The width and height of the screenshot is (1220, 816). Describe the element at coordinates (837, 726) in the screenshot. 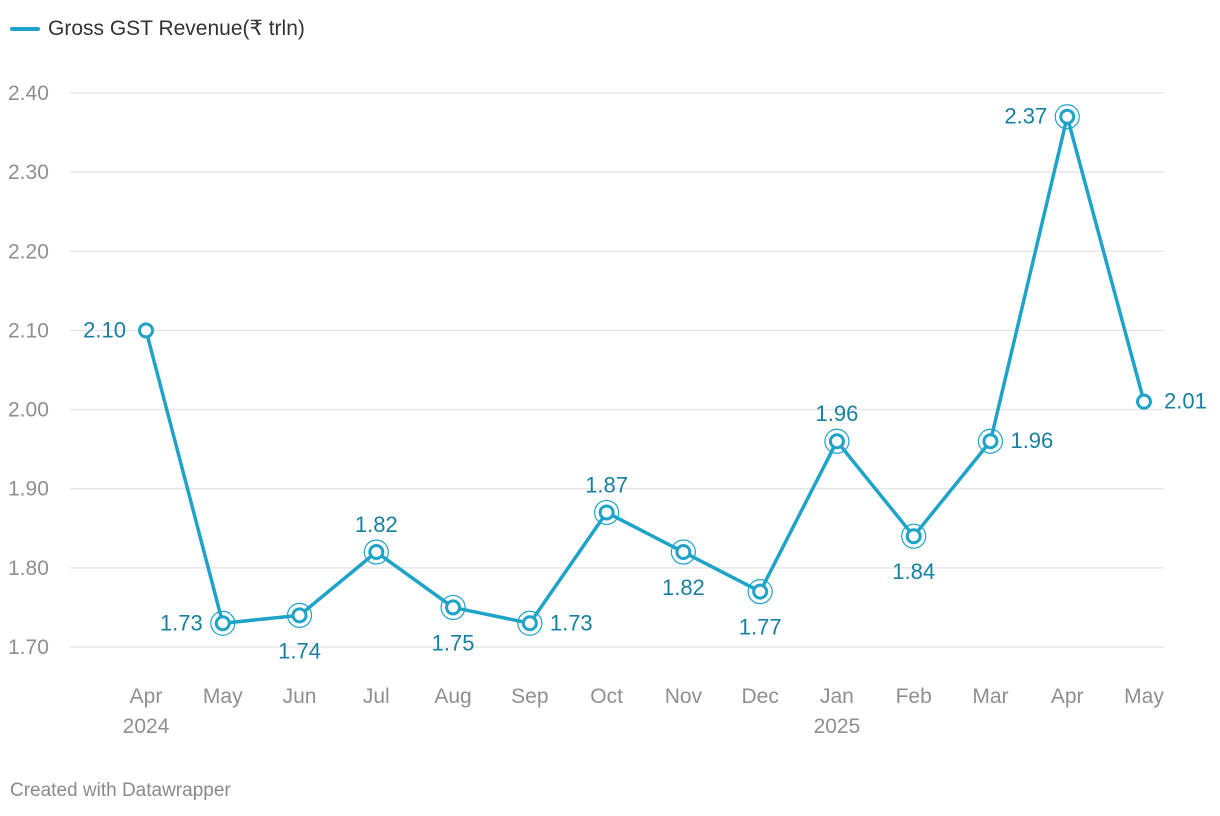

I see `x-tick-year-label: 2025` at that location.